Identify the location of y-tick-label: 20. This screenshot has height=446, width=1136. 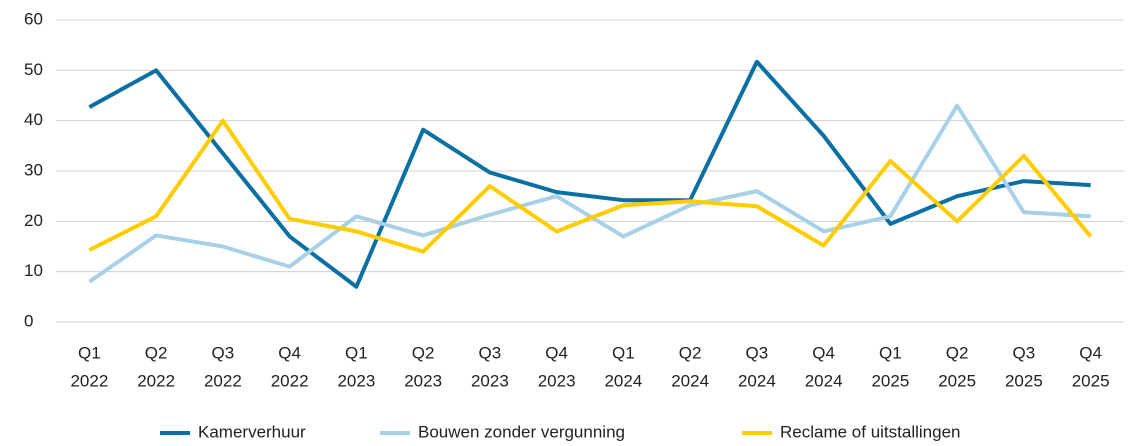
(33, 220).